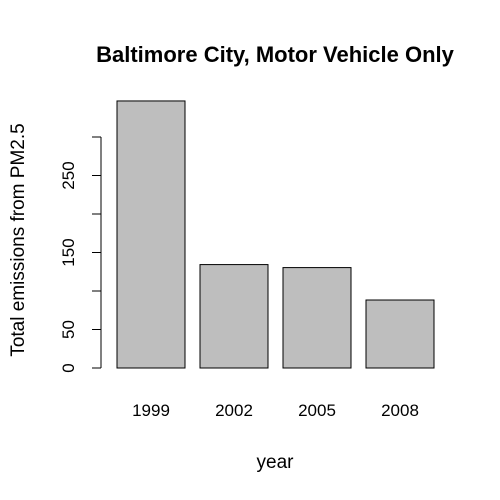  What do you see at coordinates (18, 239) in the screenshot?
I see `y-axis-label: Total emissions from PM2.5` at bounding box center [18, 239].